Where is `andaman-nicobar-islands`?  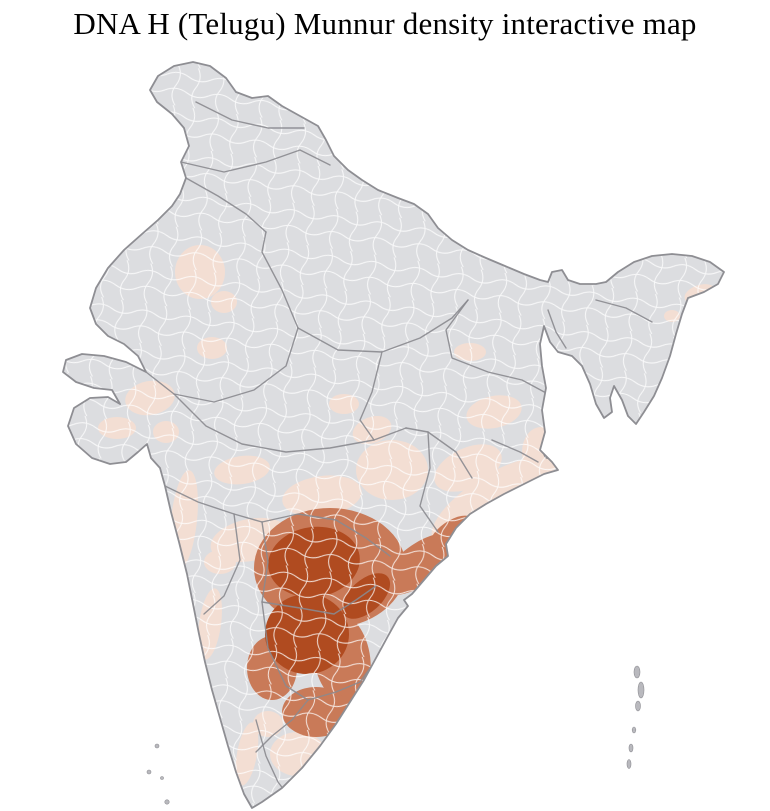 andaman-nicobar-islands is located at coordinates (635, 717).